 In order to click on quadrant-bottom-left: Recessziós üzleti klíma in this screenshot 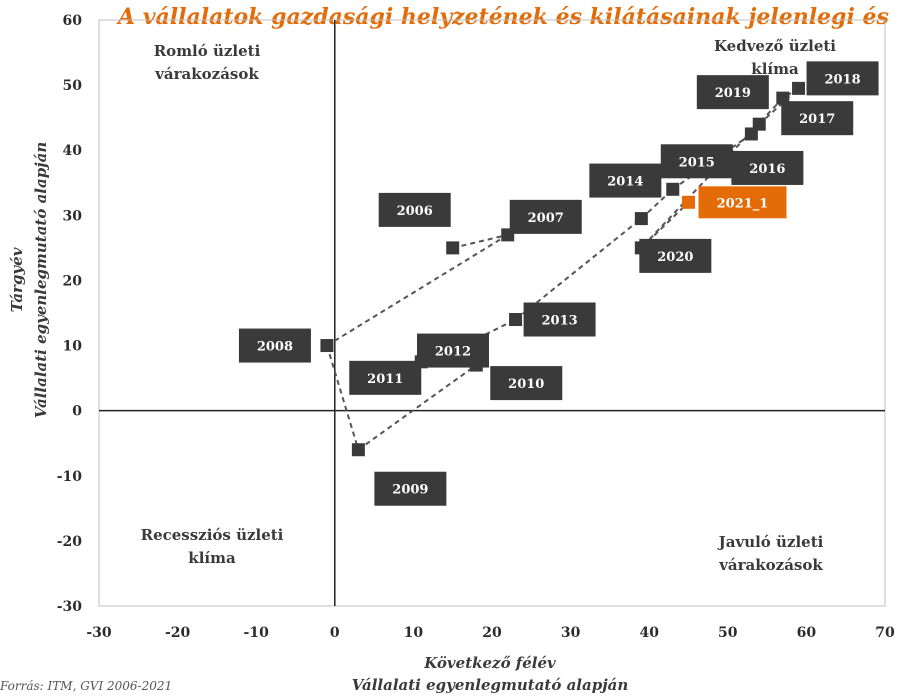, I will do `click(212, 546)`.